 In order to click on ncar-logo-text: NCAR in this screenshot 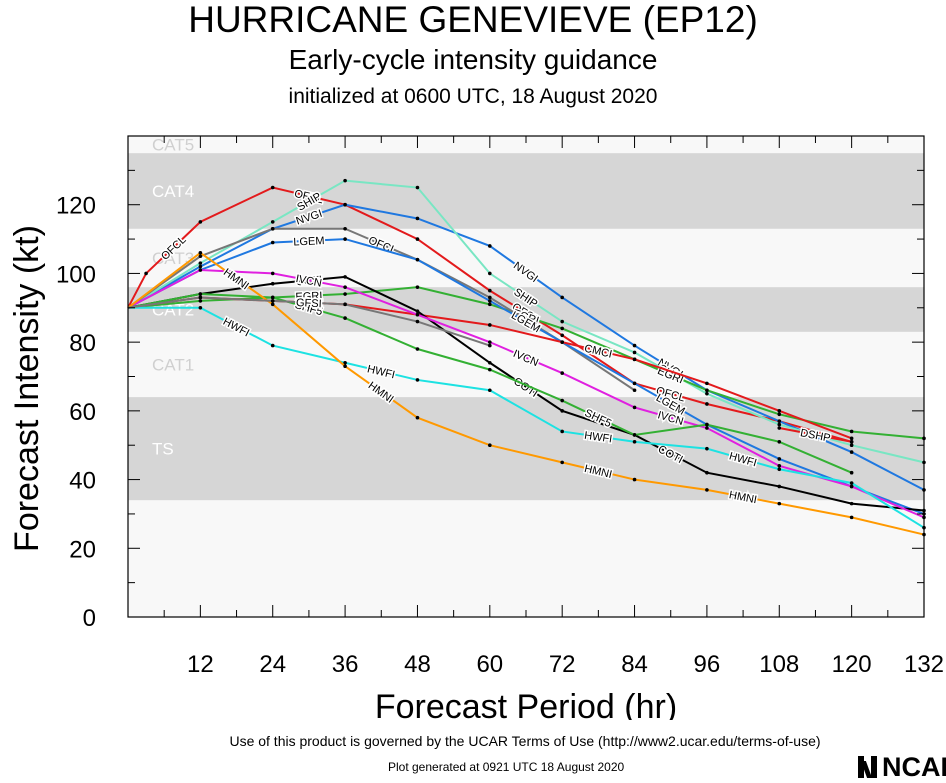, I will do `click(914, 767)`.